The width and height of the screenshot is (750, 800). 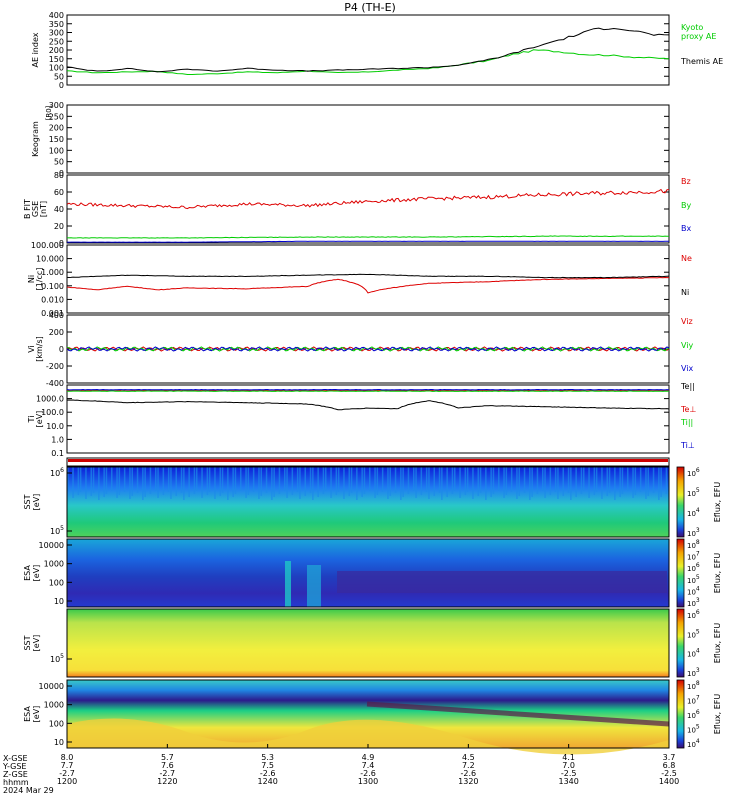 I want to click on y-axis-label: [eV], so click(x=36, y=643).